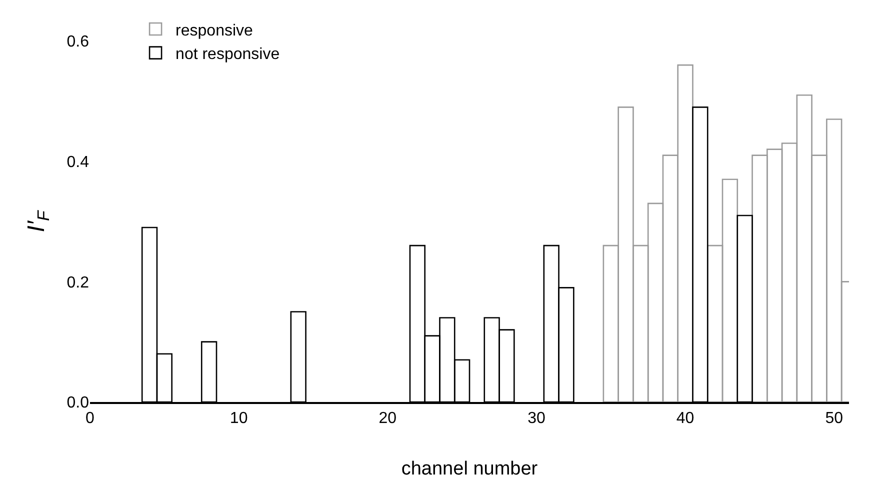  Describe the element at coordinates (78, 403) in the screenshot. I see `y-tick-label: 0.0` at that location.